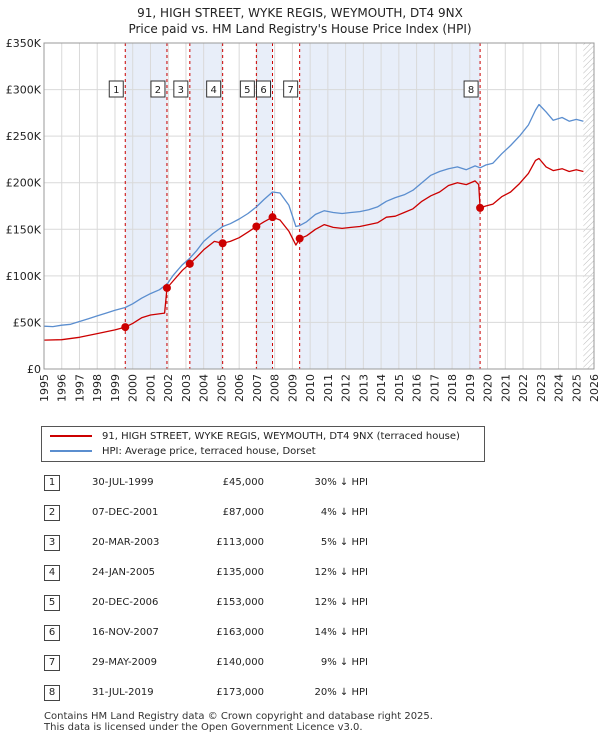  I want to click on x-tick-label: 2014, so click(381, 388).